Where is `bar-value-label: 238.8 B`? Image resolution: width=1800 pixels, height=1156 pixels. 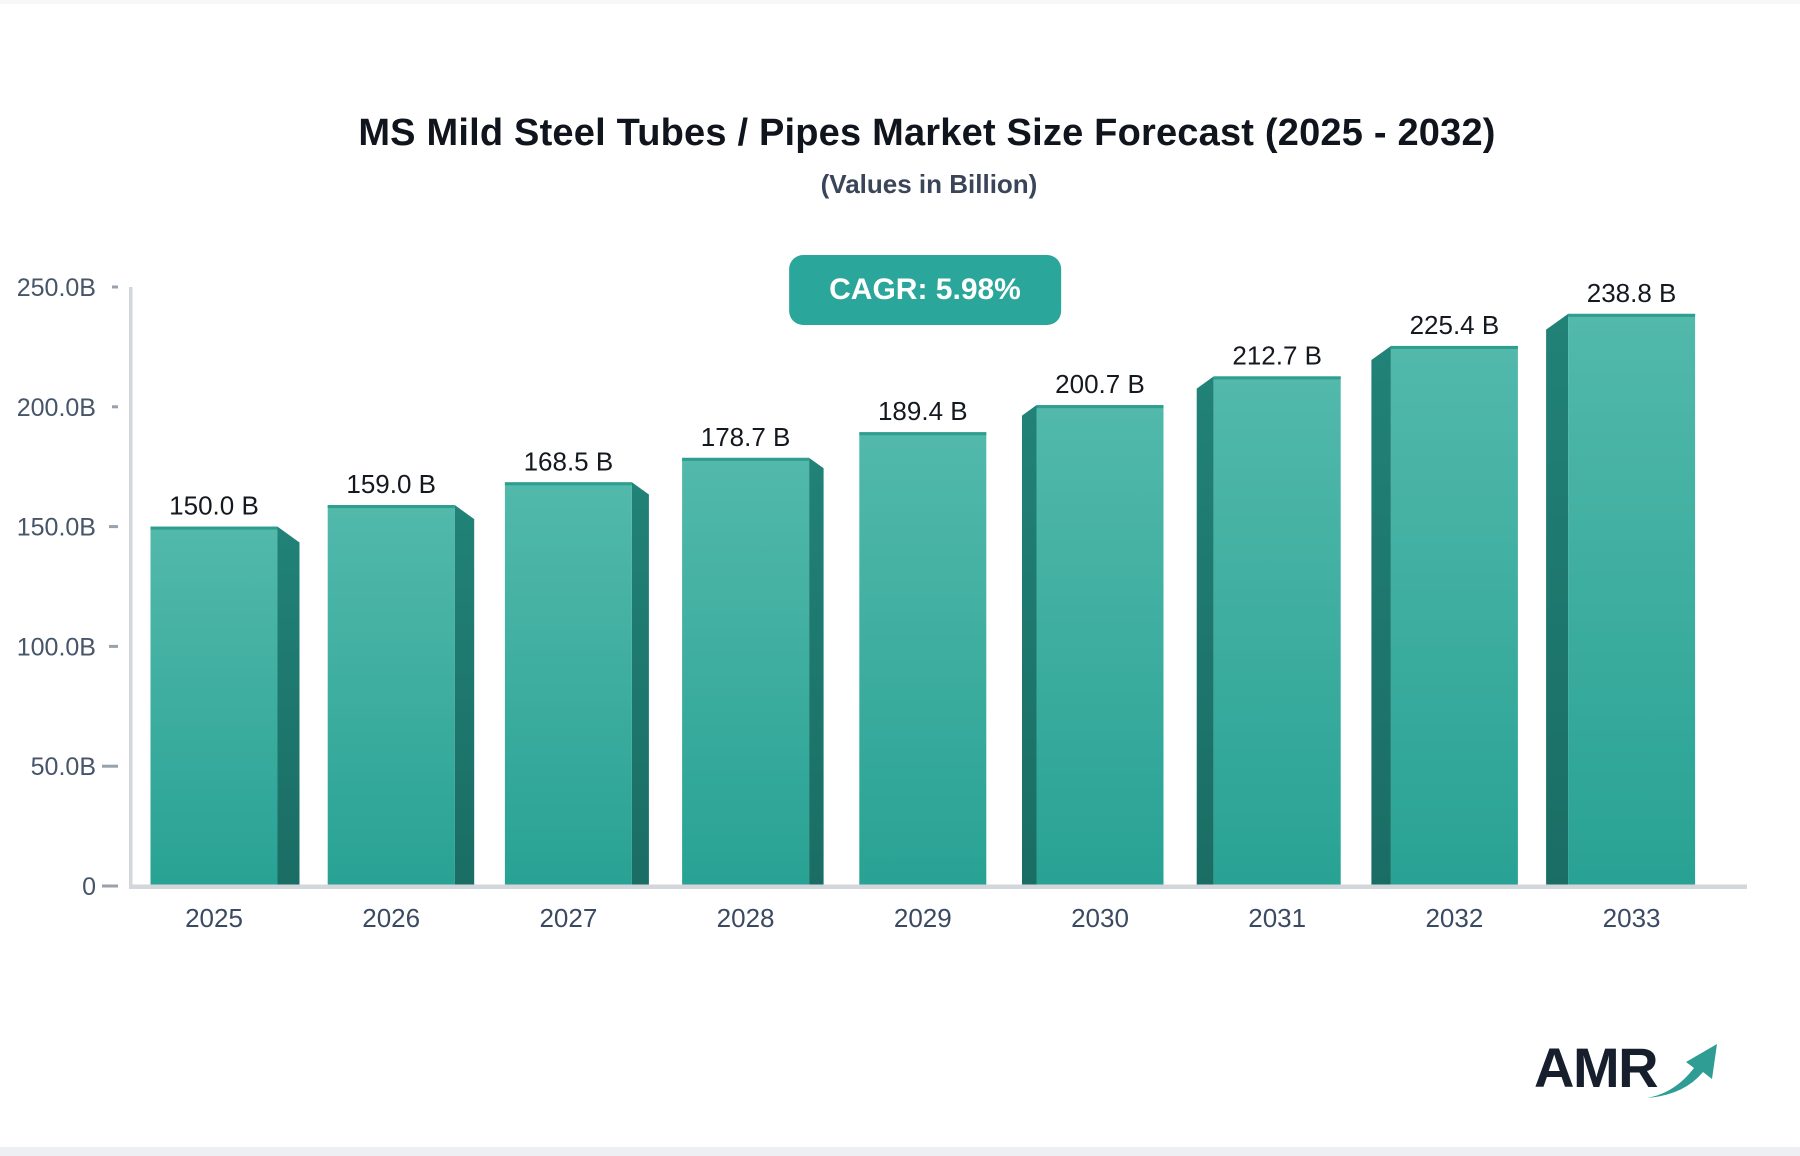 bar-value-label: 238.8 B is located at coordinates (1632, 293).